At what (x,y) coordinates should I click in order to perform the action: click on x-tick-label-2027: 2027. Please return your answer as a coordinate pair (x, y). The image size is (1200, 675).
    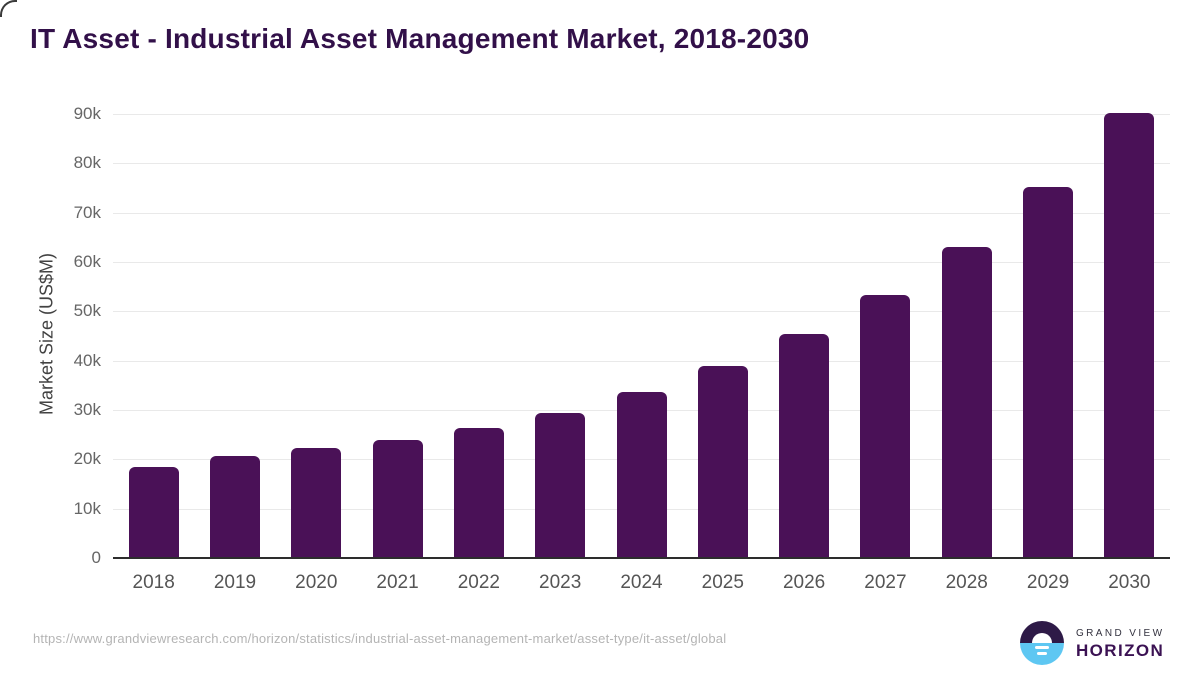
    Looking at the image, I should click on (885, 582).